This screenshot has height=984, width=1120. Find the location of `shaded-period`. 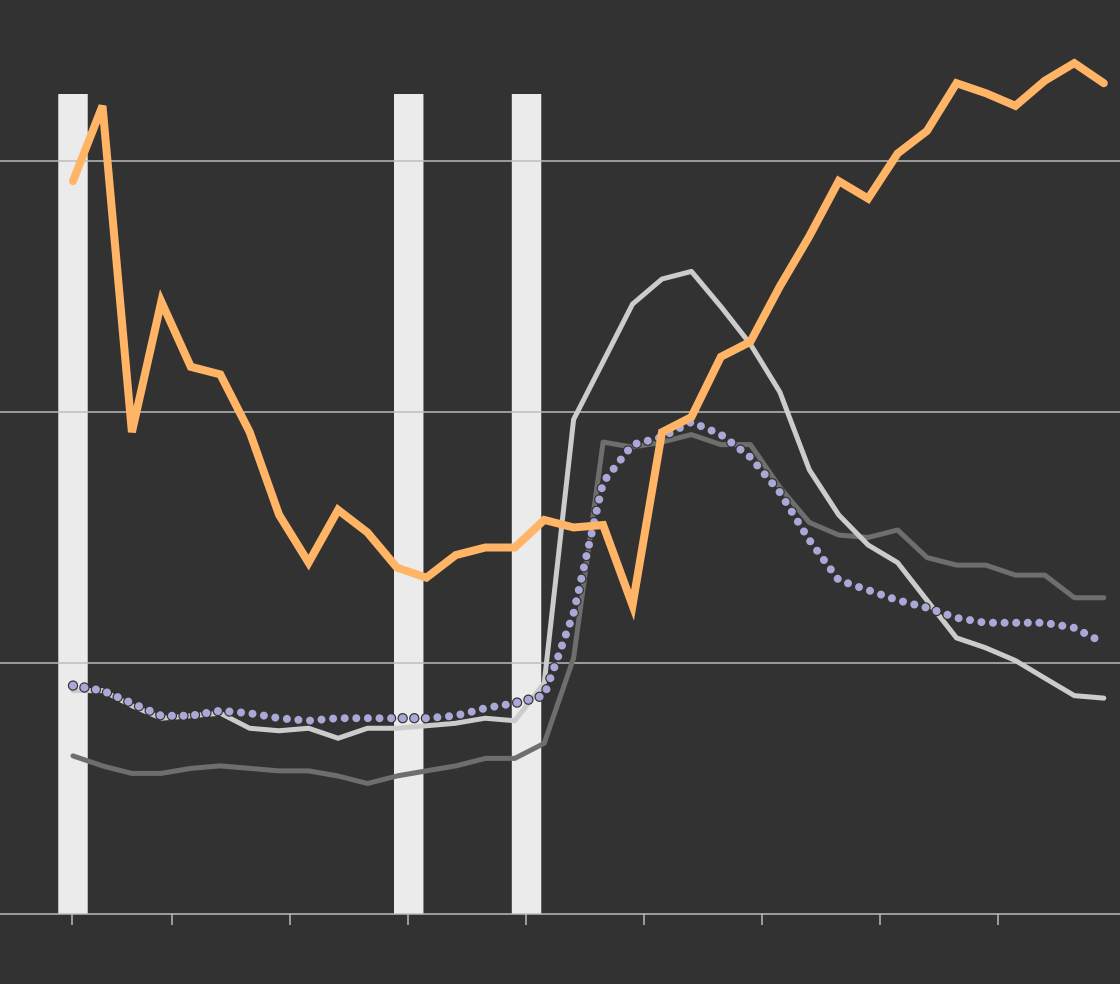

shaded-period is located at coordinates (73, 504).